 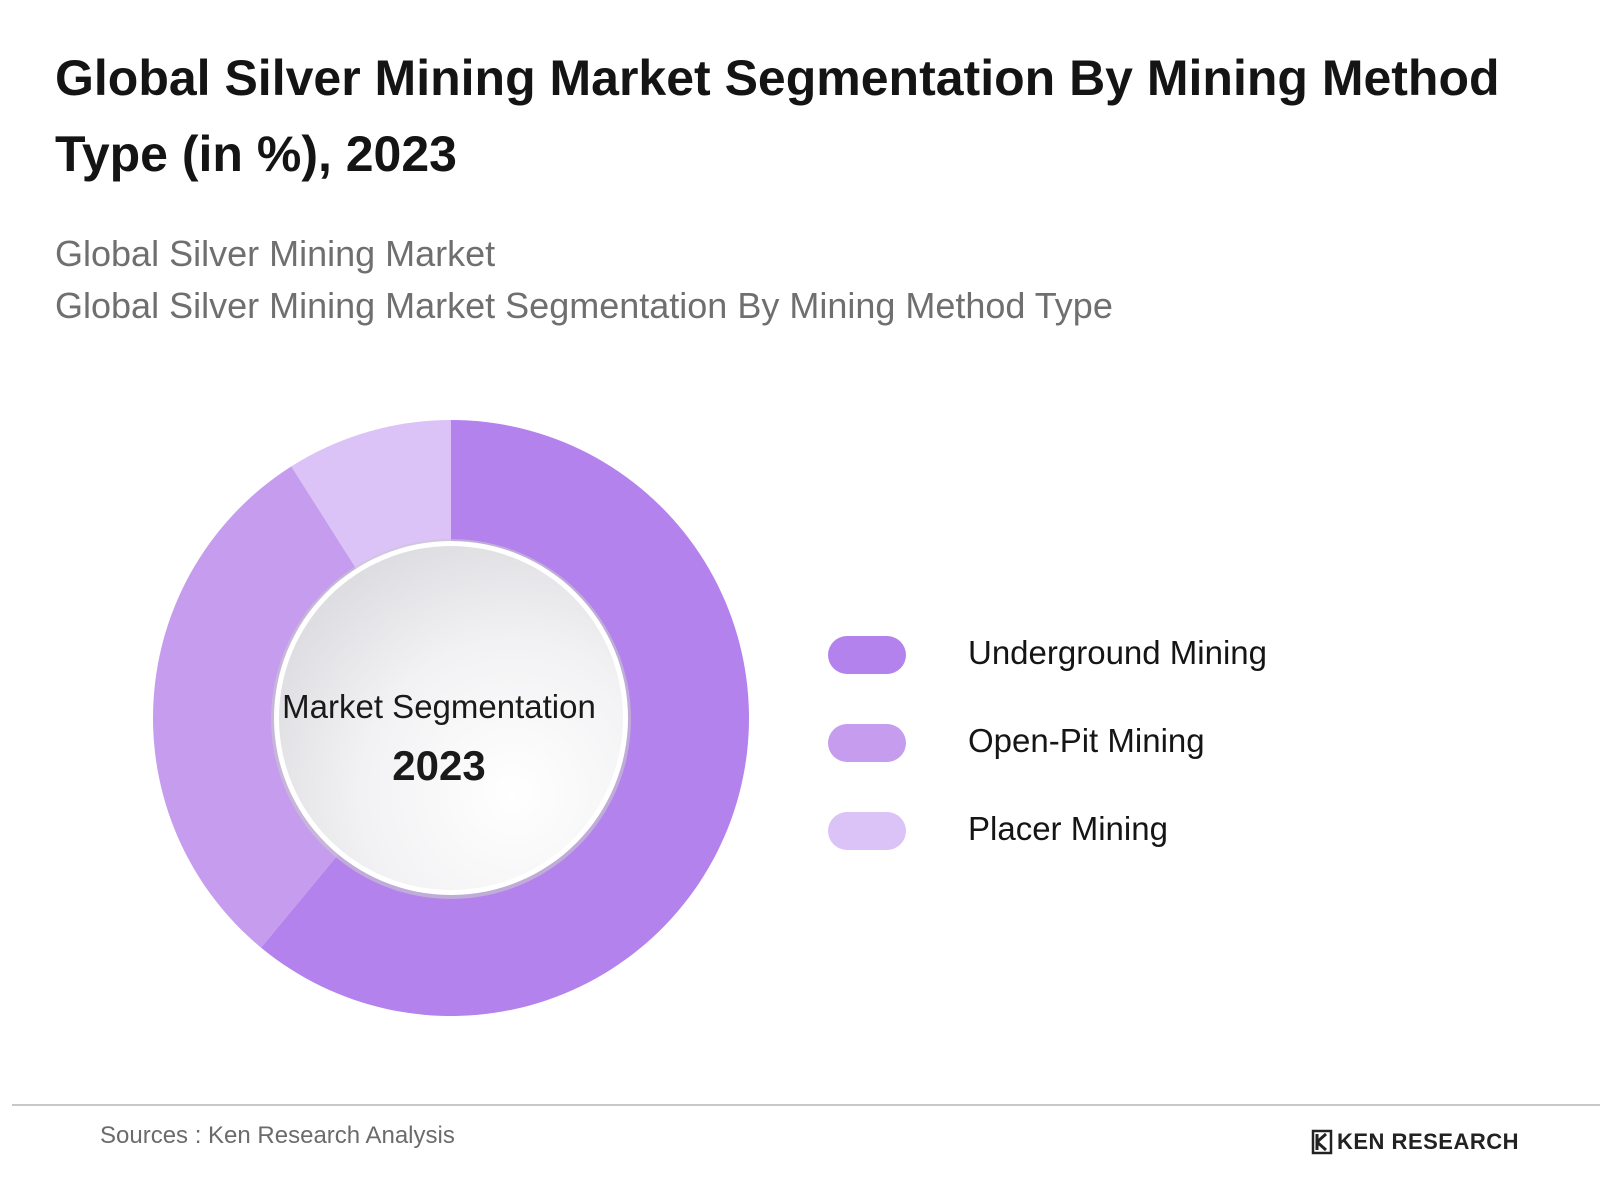 I want to click on sources-note: Sources : Ken Research Analysis, so click(x=277, y=1135).